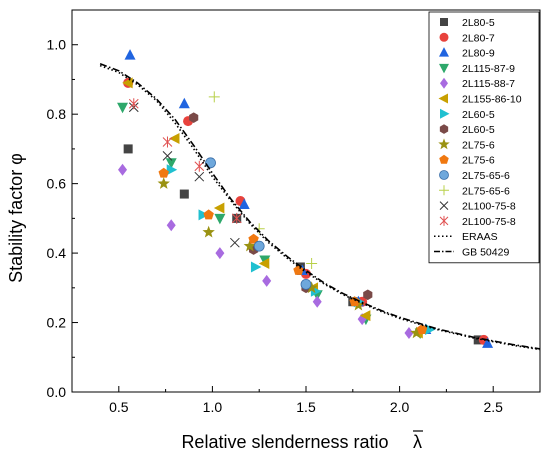 Image resolution: width=550 pixels, height=462 pixels. I want to click on x-axis-symbol: λ, so click(417, 442).